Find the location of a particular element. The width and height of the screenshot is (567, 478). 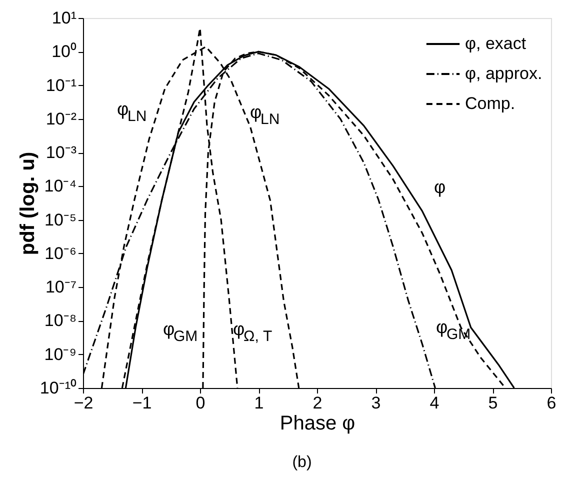

legend-label: Comp. is located at coordinates (490, 103).